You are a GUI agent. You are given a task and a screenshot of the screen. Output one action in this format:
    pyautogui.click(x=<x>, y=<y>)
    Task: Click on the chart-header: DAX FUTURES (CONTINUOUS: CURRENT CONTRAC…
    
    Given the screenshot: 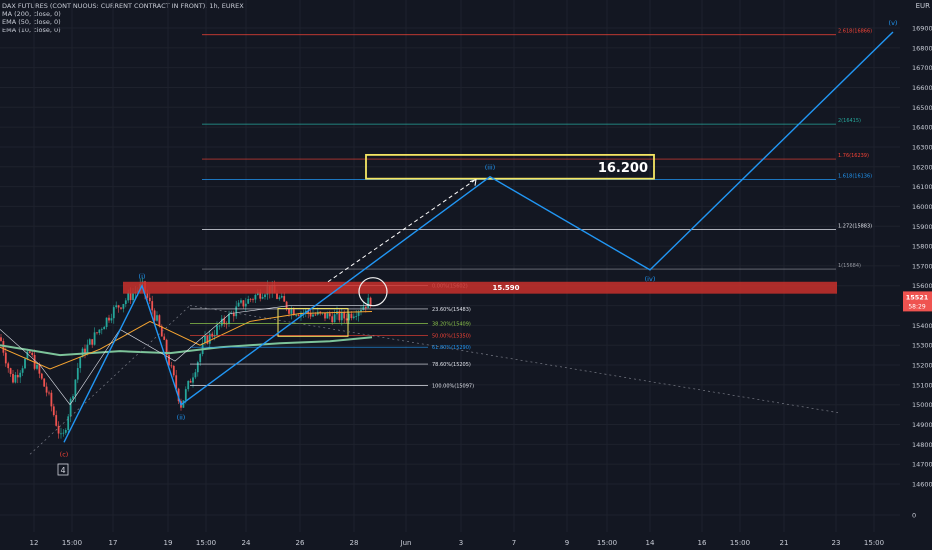 What is the action you would take?
    pyautogui.click(x=123, y=18)
    